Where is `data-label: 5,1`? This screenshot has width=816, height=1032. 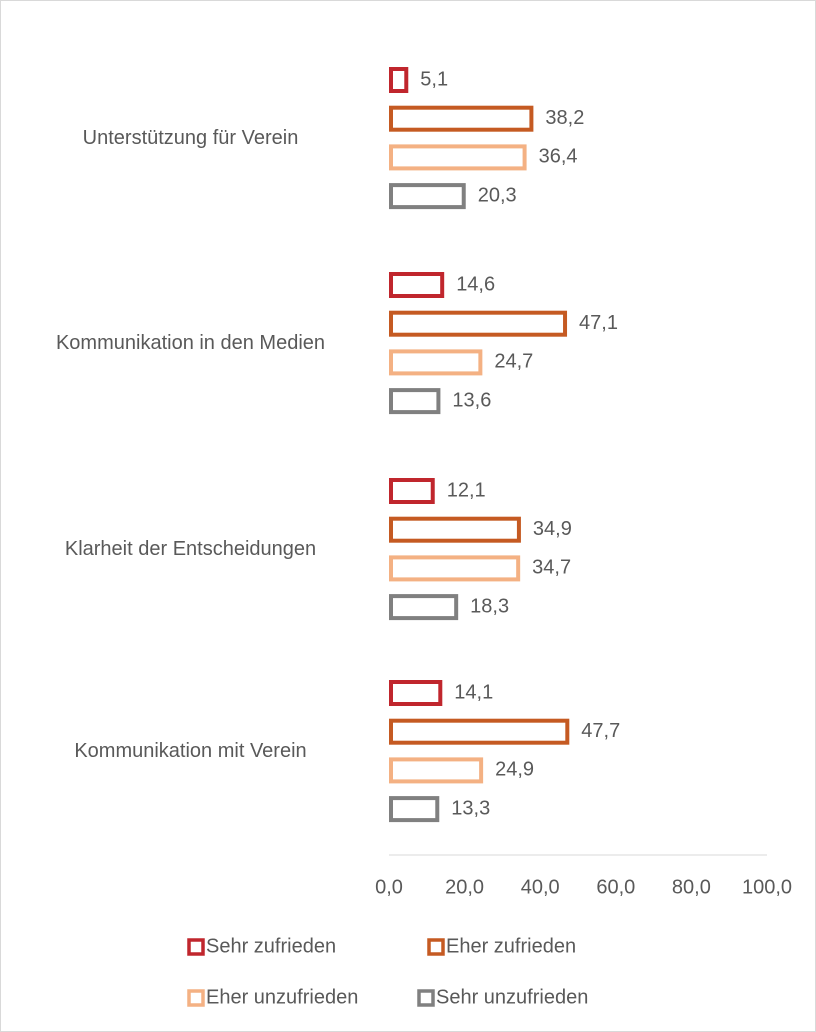 data-label: 5,1 is located at coordinates (434, 79).